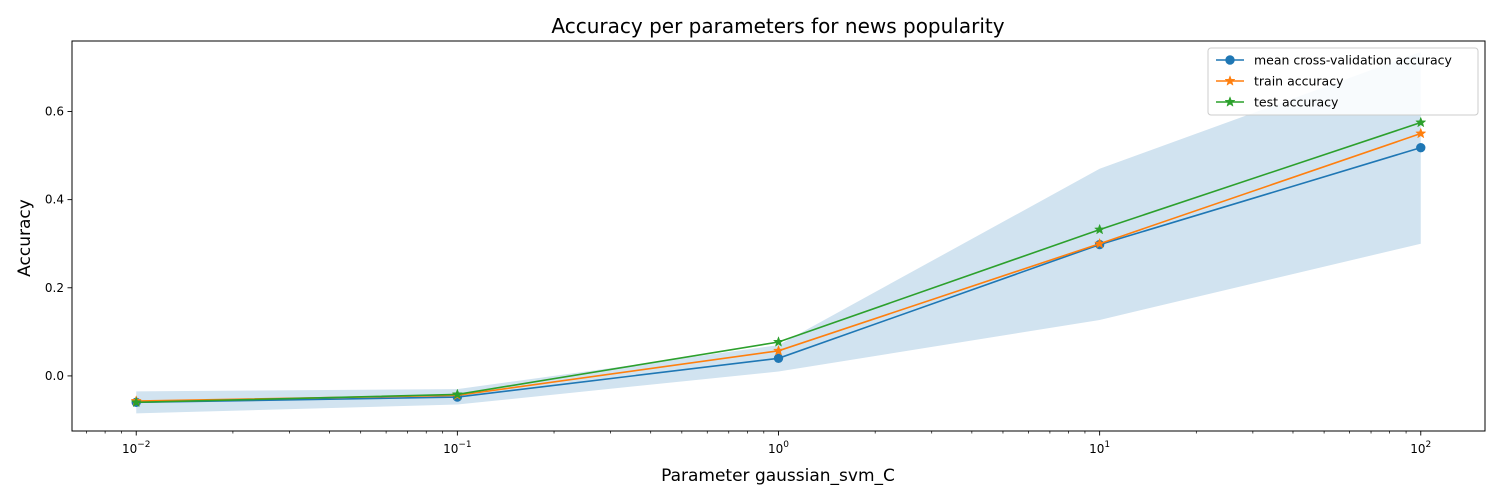  I want to click on legend-box, so click(1343, 81).